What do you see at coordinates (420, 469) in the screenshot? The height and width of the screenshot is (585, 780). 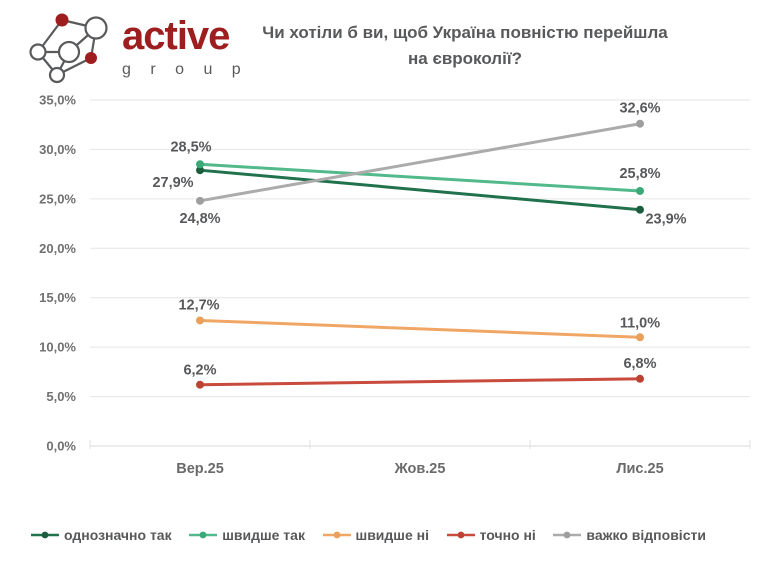 I see `x-axis-tick-label: Жов.25` at bounding box center [420, 469].